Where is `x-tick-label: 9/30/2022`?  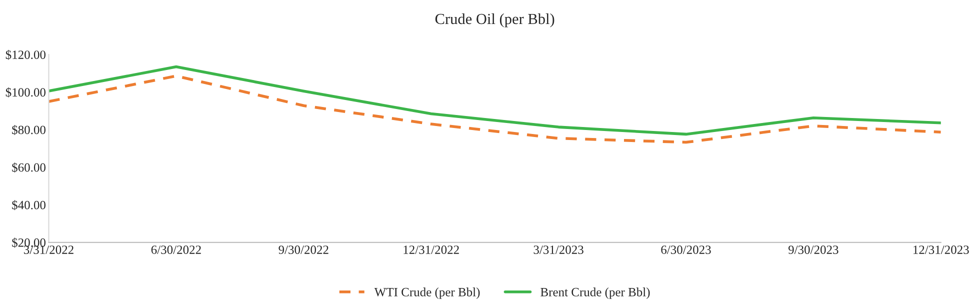
x-tick-label: 9/30/2022 is located at coordinates (303, 250).